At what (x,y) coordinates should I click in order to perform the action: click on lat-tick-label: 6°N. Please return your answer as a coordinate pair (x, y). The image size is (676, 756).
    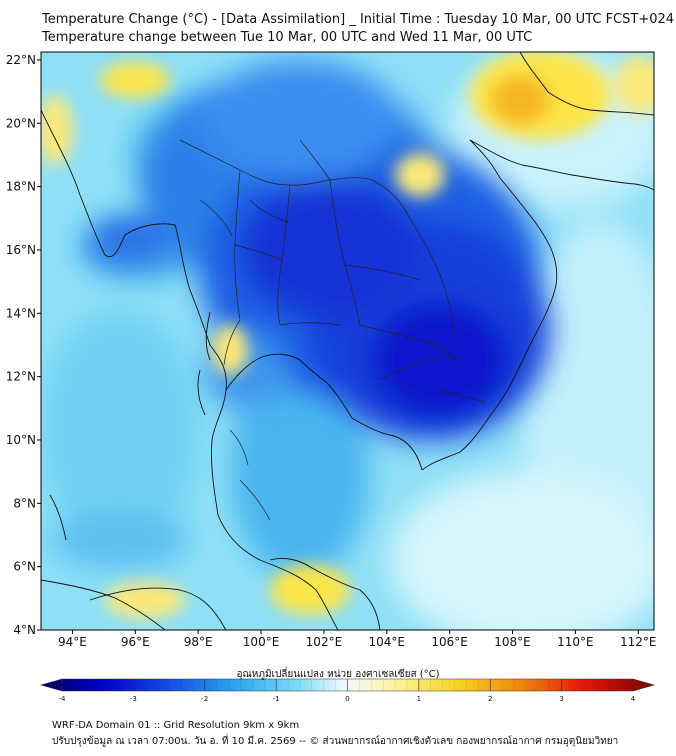
    Looking at the image, I should click on (24, 567).